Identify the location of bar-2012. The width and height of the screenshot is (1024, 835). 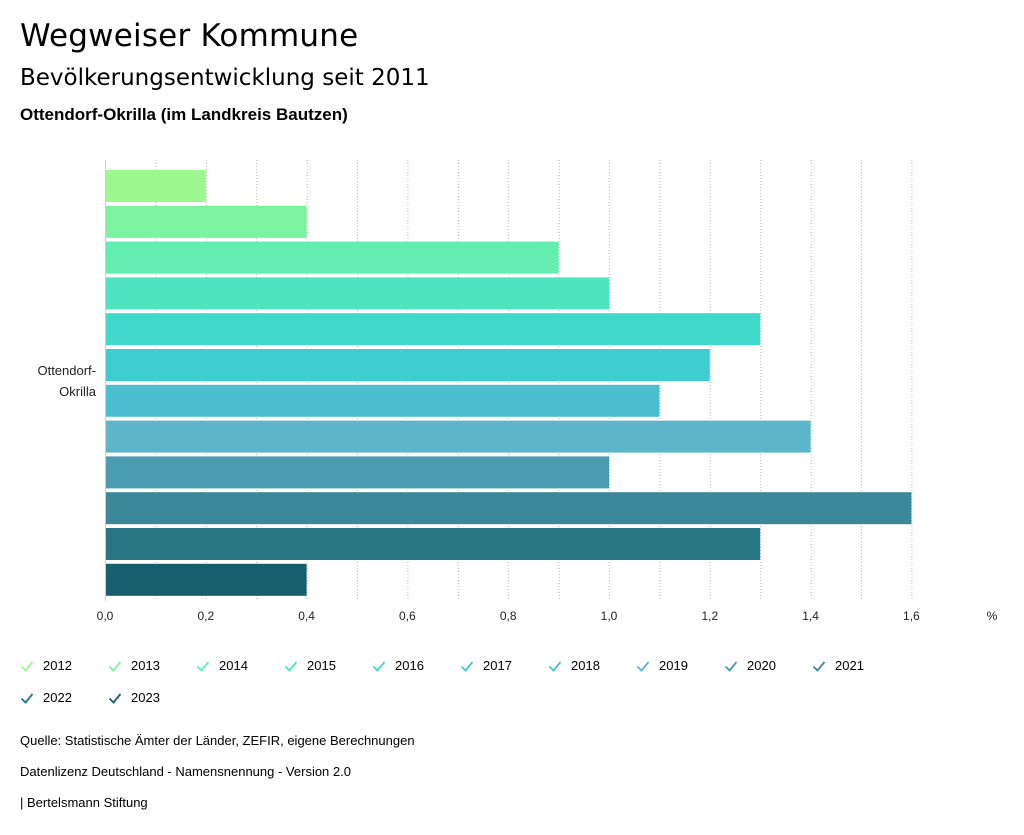
(155, 186).